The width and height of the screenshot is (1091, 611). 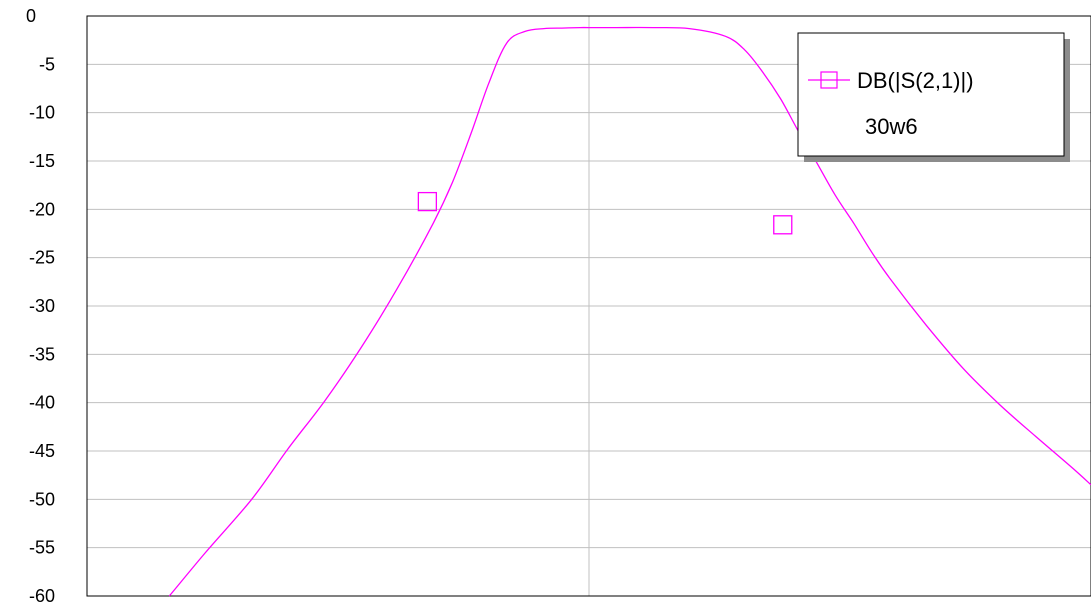 I want to click on y-tick-label: -20, so click(x=42, y=209).